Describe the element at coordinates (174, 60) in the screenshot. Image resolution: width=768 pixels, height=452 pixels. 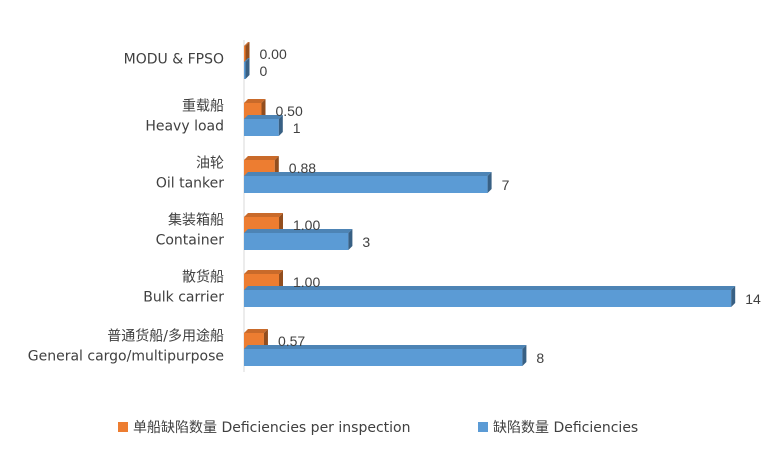
I see `category-tick-label: MODU & FPSO` at that location.